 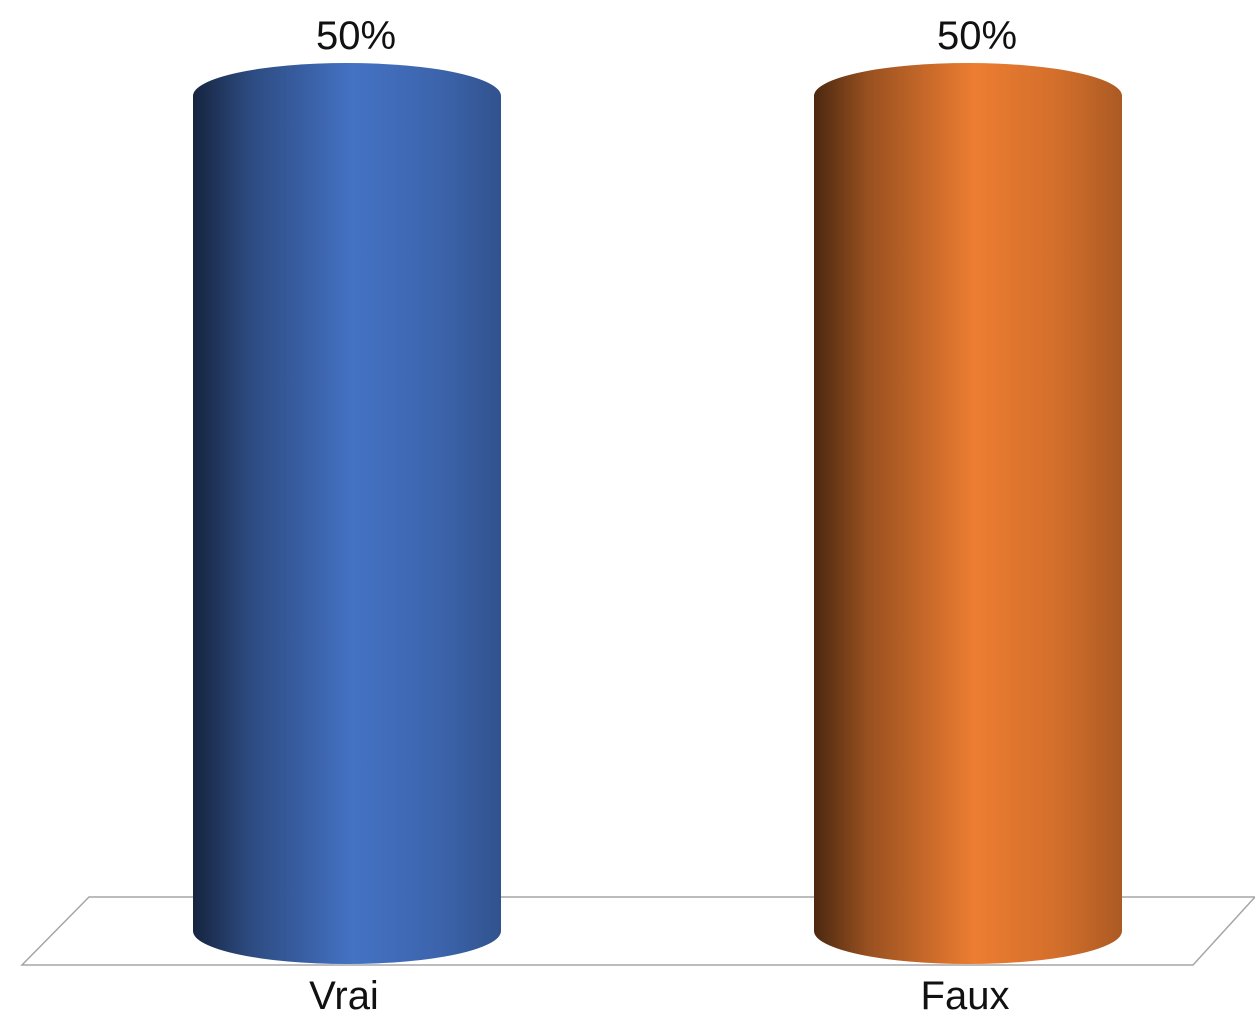 What do you see at coordinates (344, 993) in the screenshot?
I see `category-label-vrai: Vrai` at bounding box center [344, 993].